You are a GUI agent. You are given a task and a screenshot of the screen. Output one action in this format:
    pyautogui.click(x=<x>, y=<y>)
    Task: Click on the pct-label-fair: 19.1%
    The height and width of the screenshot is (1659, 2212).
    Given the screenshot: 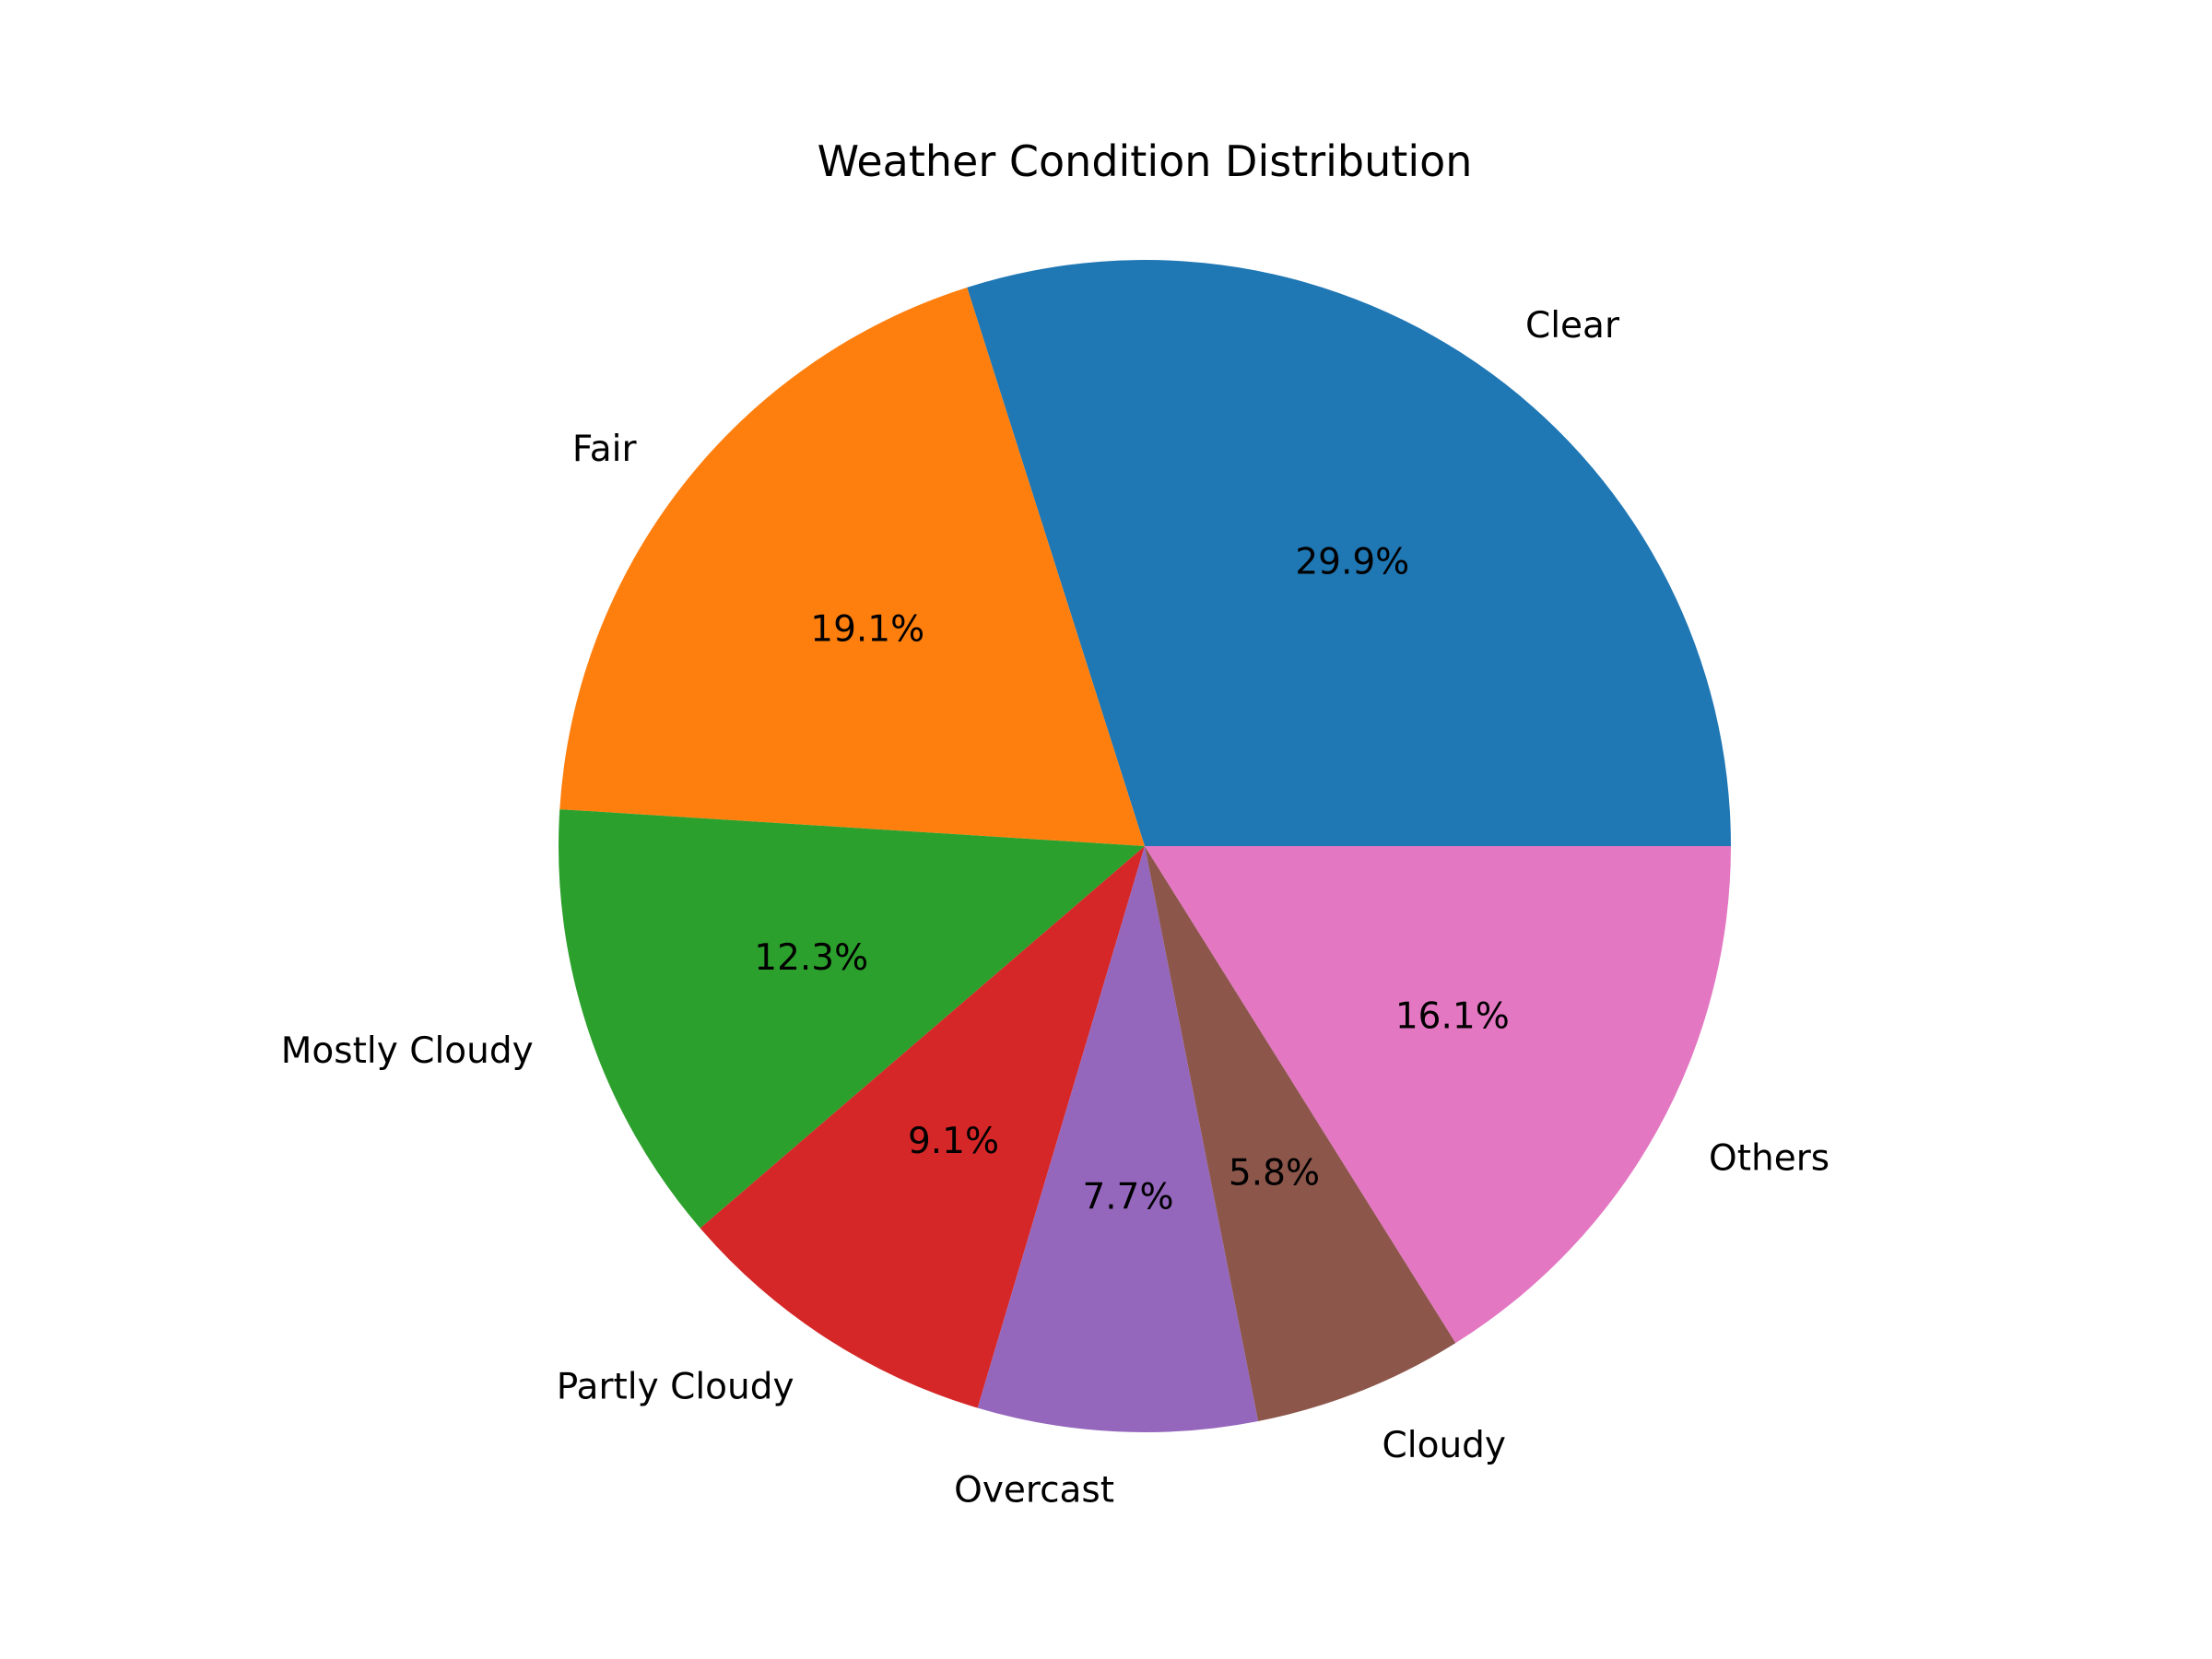 What is the action you would take?
    pyautogui.click(x=867, y=630)
    